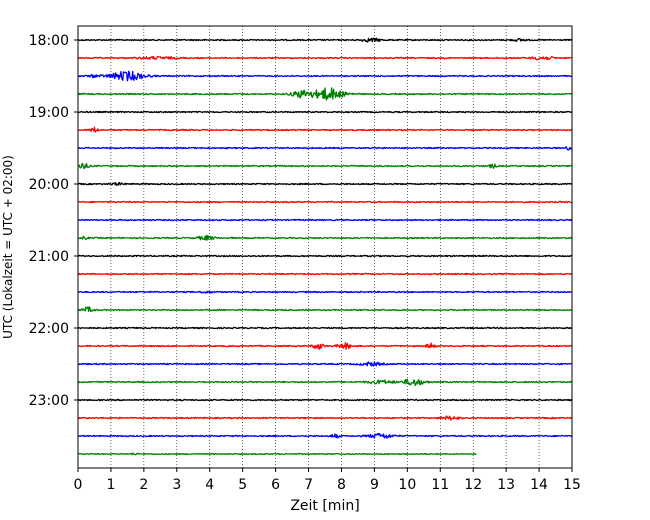 Image resolution: width=650 pixels, height=520 pixels. I want to click on x-tick-label-12: 12, so click(473, 485).